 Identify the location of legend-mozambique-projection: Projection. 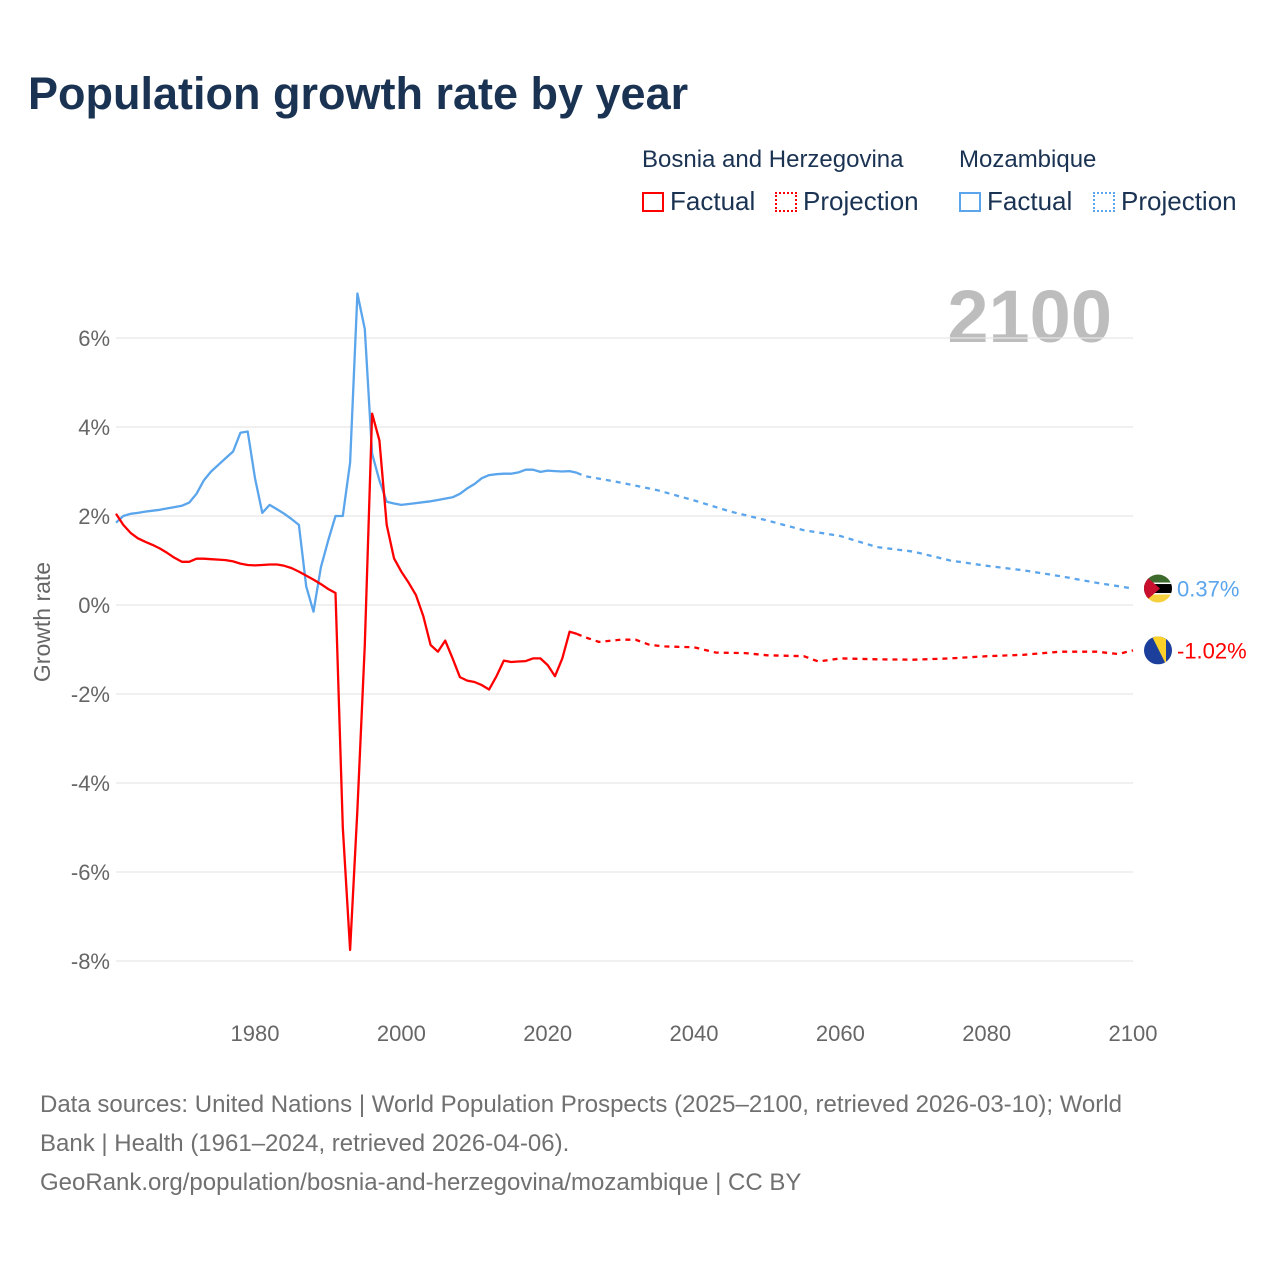
(1165, 201).